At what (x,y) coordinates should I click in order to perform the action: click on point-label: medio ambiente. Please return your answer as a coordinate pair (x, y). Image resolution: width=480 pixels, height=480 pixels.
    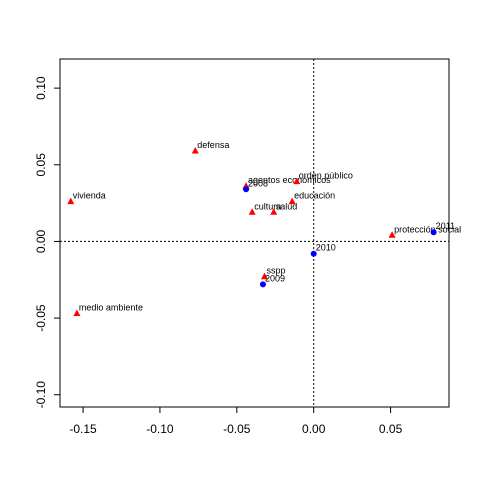
    Looking at the image, I should click on (111, 307).